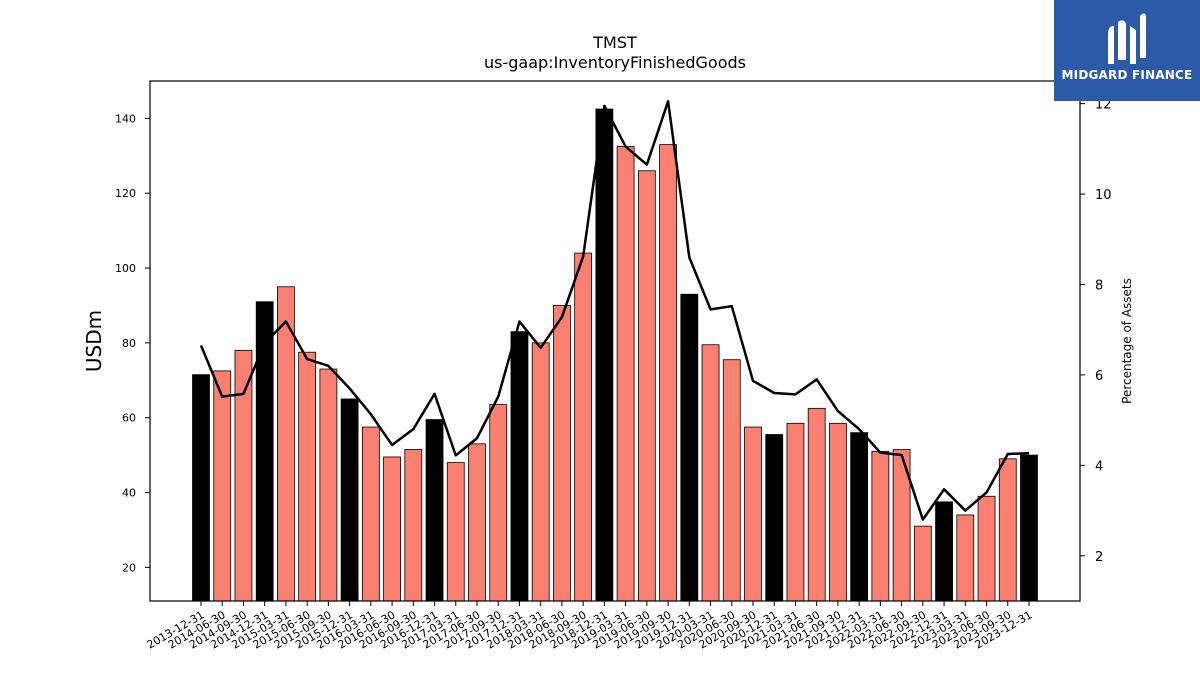  Describe the element at coordinates (1096, 331) in the screenshot. I see `right-axis: 2 4 6 8 10 12` at that location.